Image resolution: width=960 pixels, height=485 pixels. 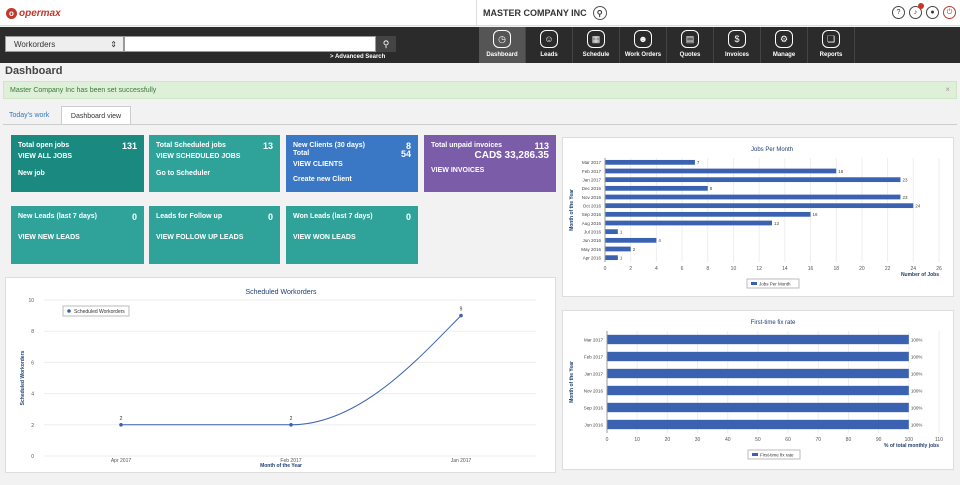 I want to click on notification-badge, so click(x=921, y=6).